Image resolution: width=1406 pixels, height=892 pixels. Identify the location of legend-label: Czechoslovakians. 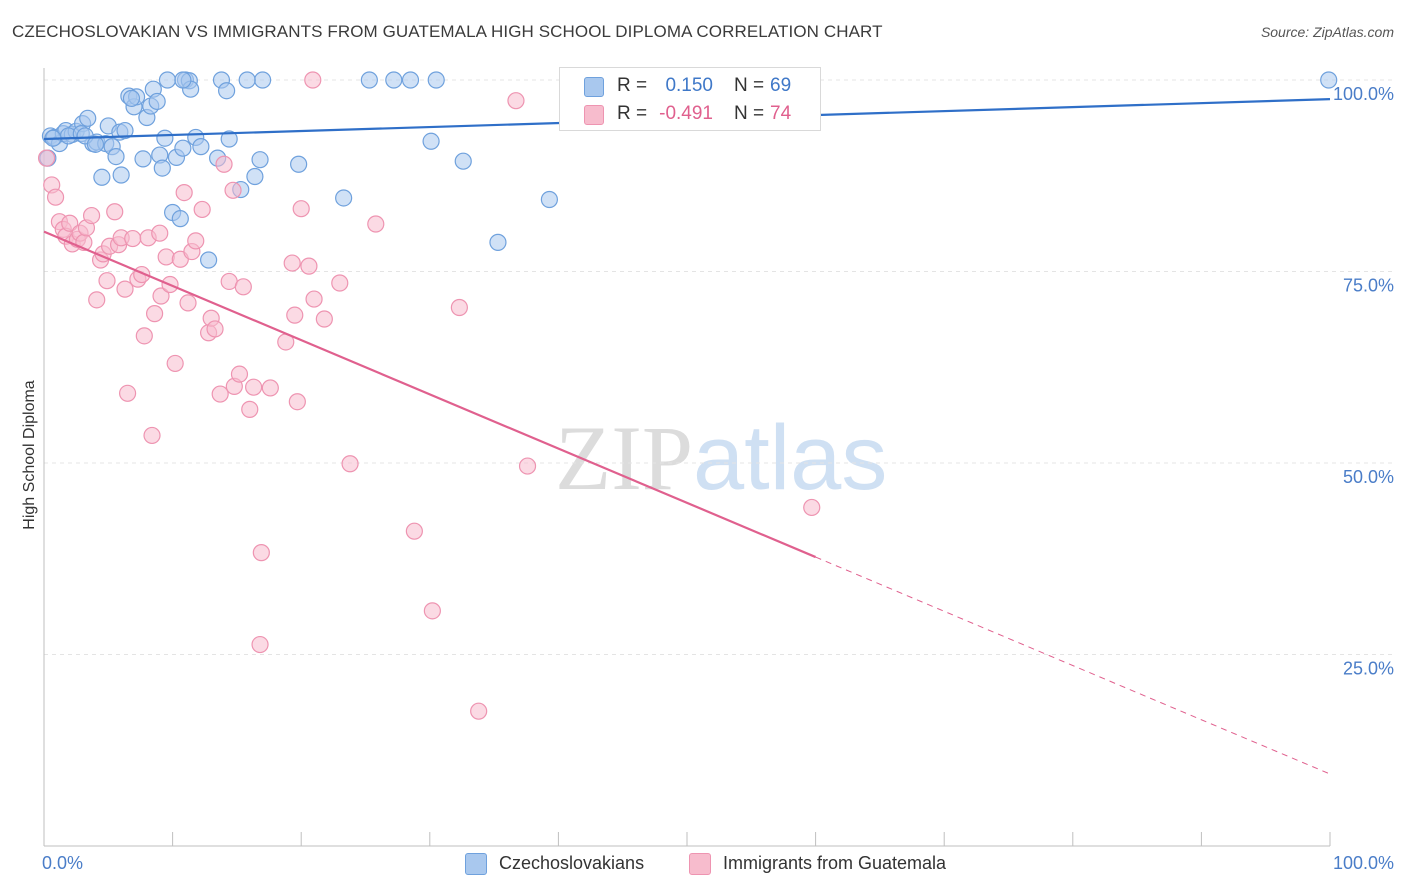
(572, 863).